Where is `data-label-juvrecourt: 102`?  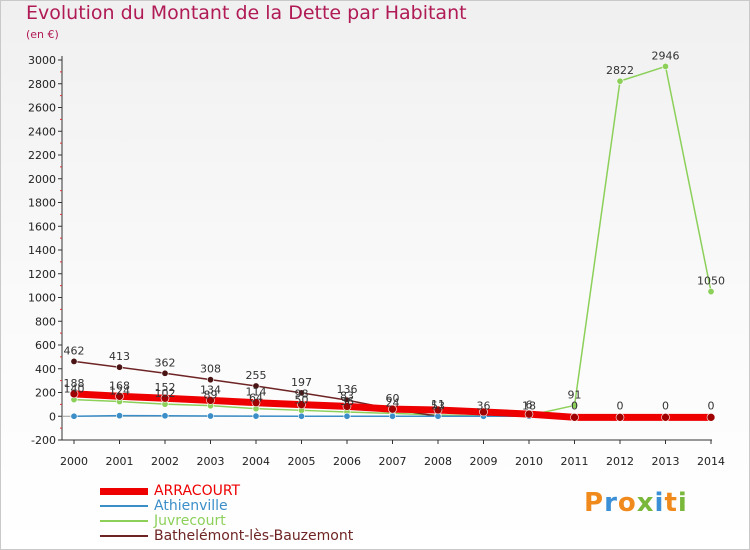 data-label-juvrecourt: 102 is located at coordinates (165, 393).